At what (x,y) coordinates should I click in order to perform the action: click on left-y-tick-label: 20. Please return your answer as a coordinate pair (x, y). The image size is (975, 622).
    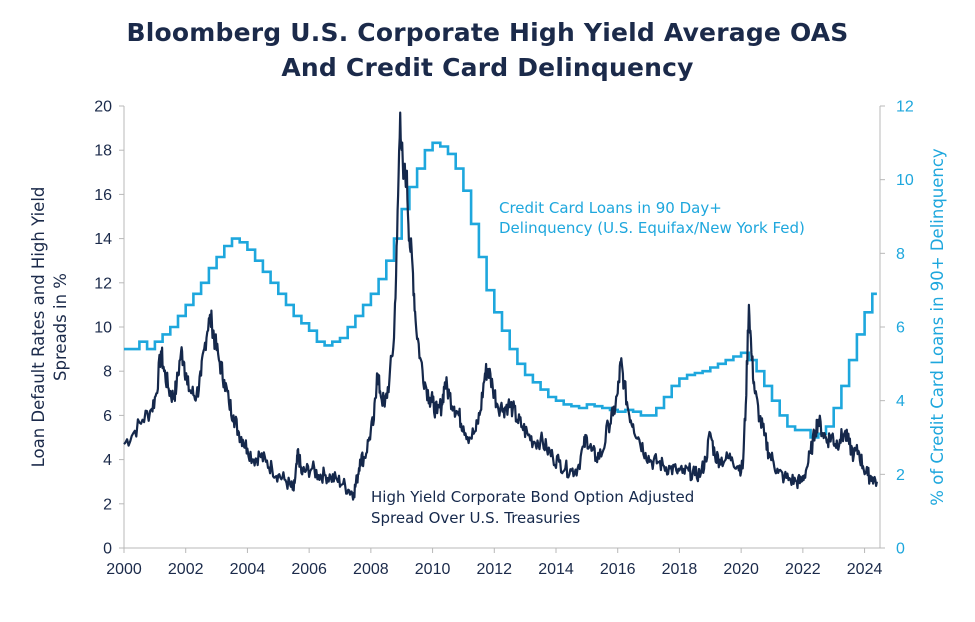
    Looking at the image, I should click on (103, 107).